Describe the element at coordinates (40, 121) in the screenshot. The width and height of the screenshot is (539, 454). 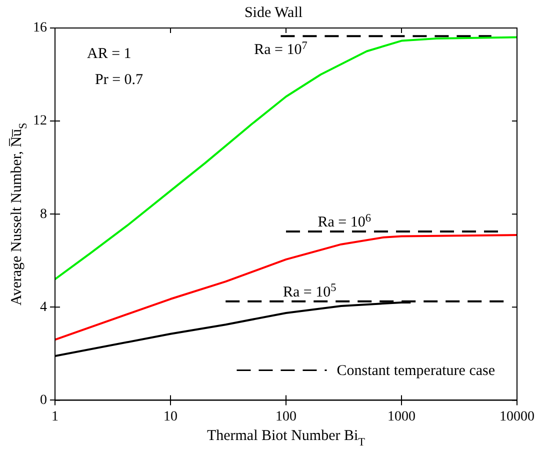
I see `y-tick-label: 12` at that location.